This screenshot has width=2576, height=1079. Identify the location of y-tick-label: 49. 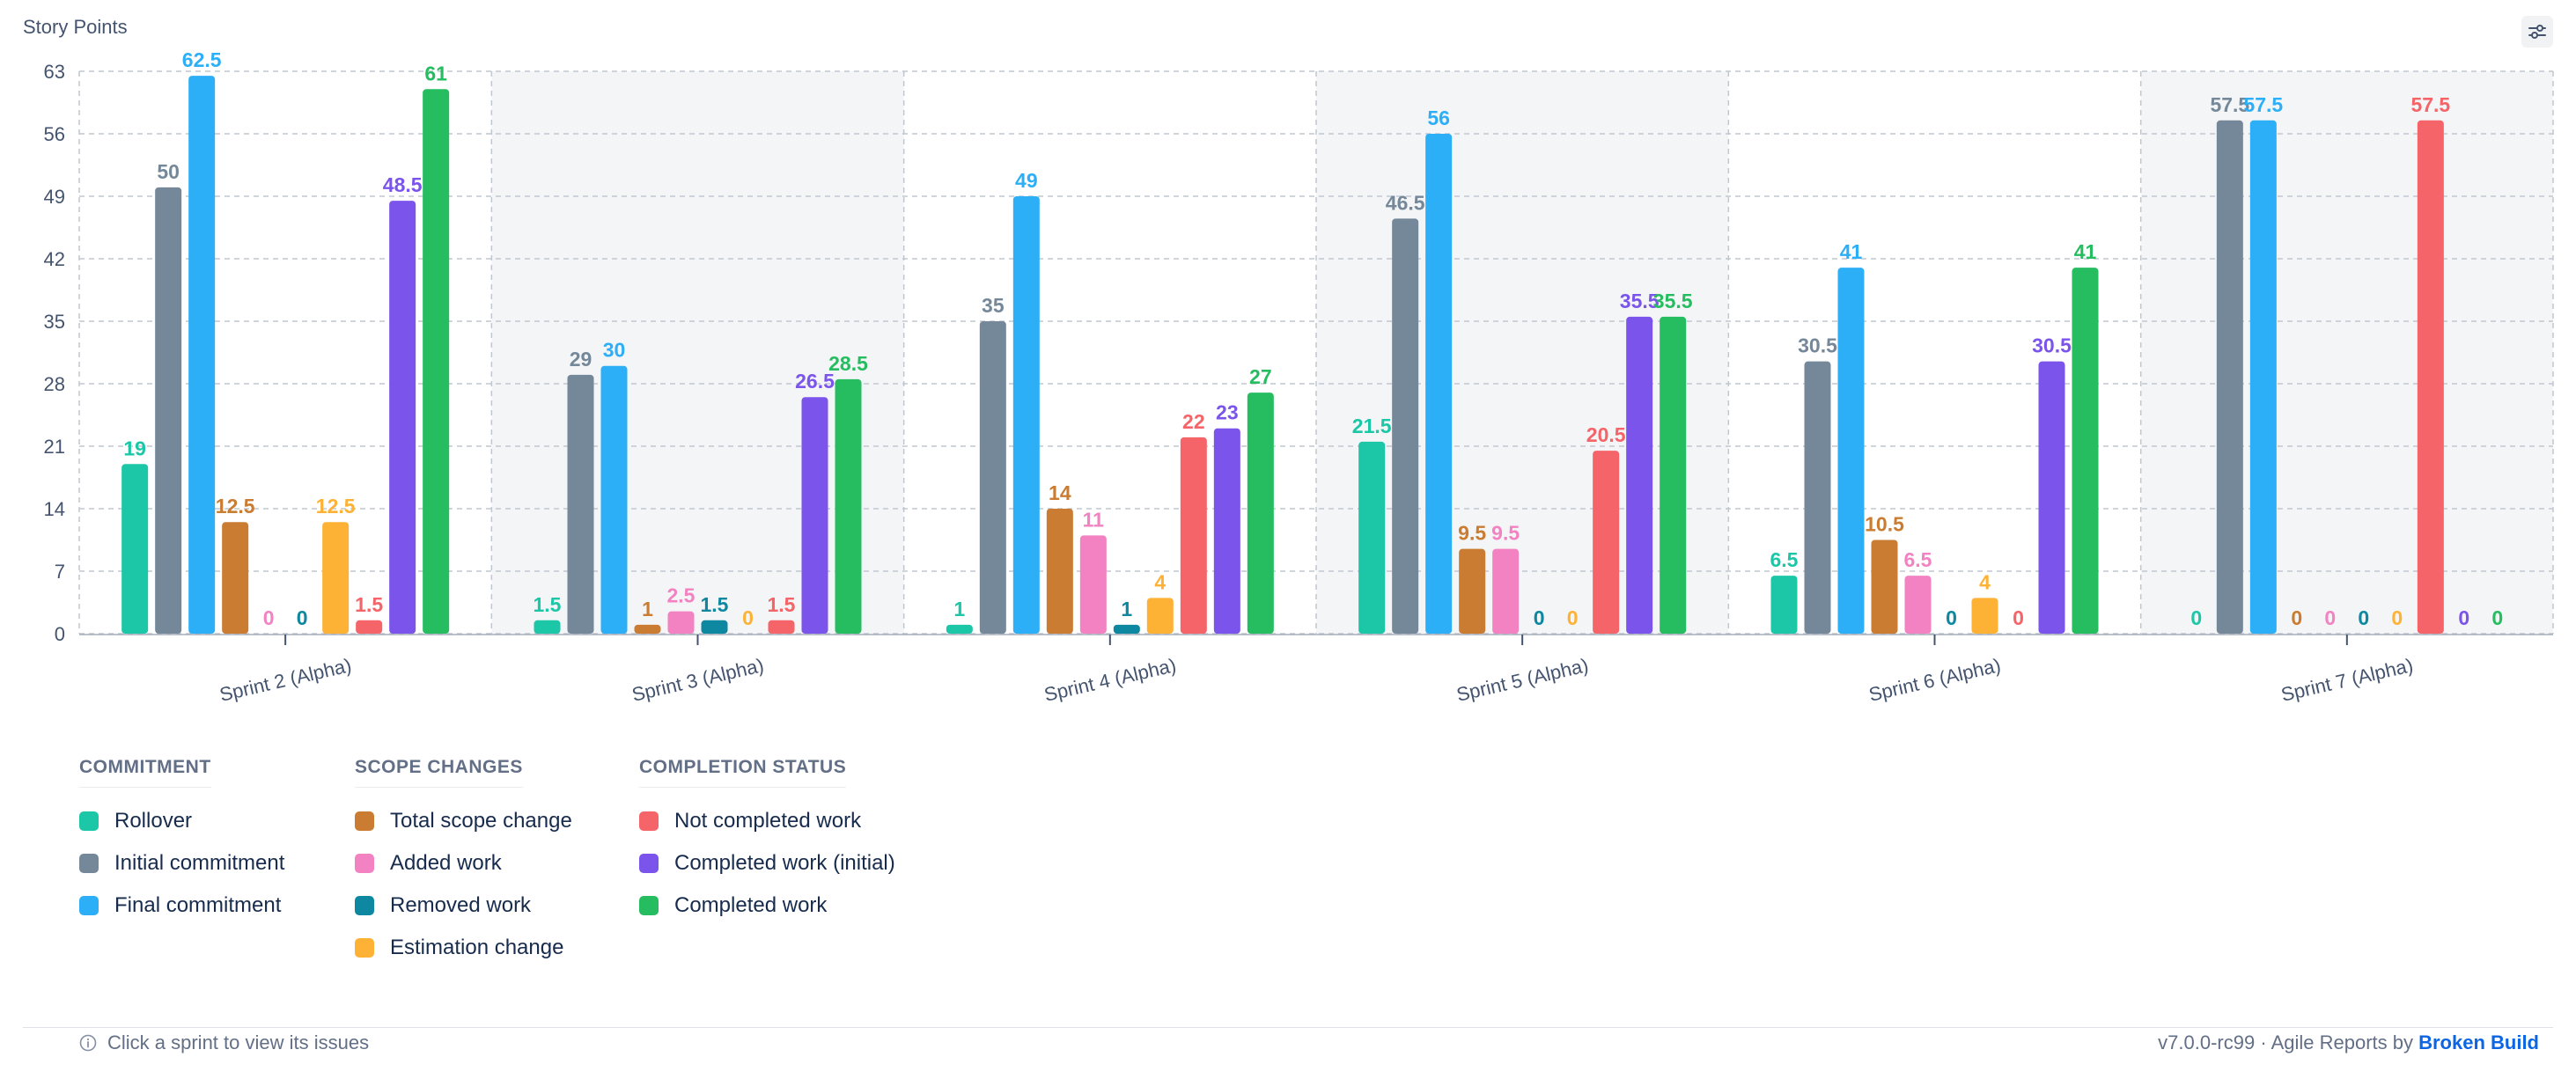
(55, 197).